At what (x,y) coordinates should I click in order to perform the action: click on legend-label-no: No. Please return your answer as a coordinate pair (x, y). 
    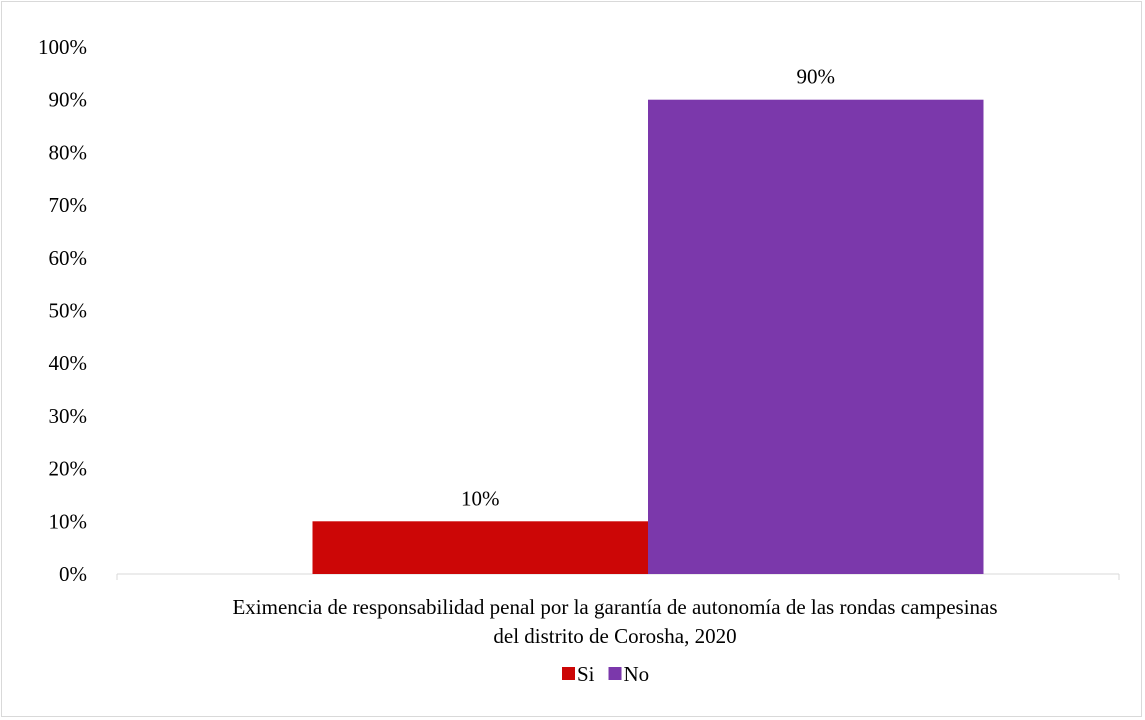
    Looking at the image, I should click on (637, 674).